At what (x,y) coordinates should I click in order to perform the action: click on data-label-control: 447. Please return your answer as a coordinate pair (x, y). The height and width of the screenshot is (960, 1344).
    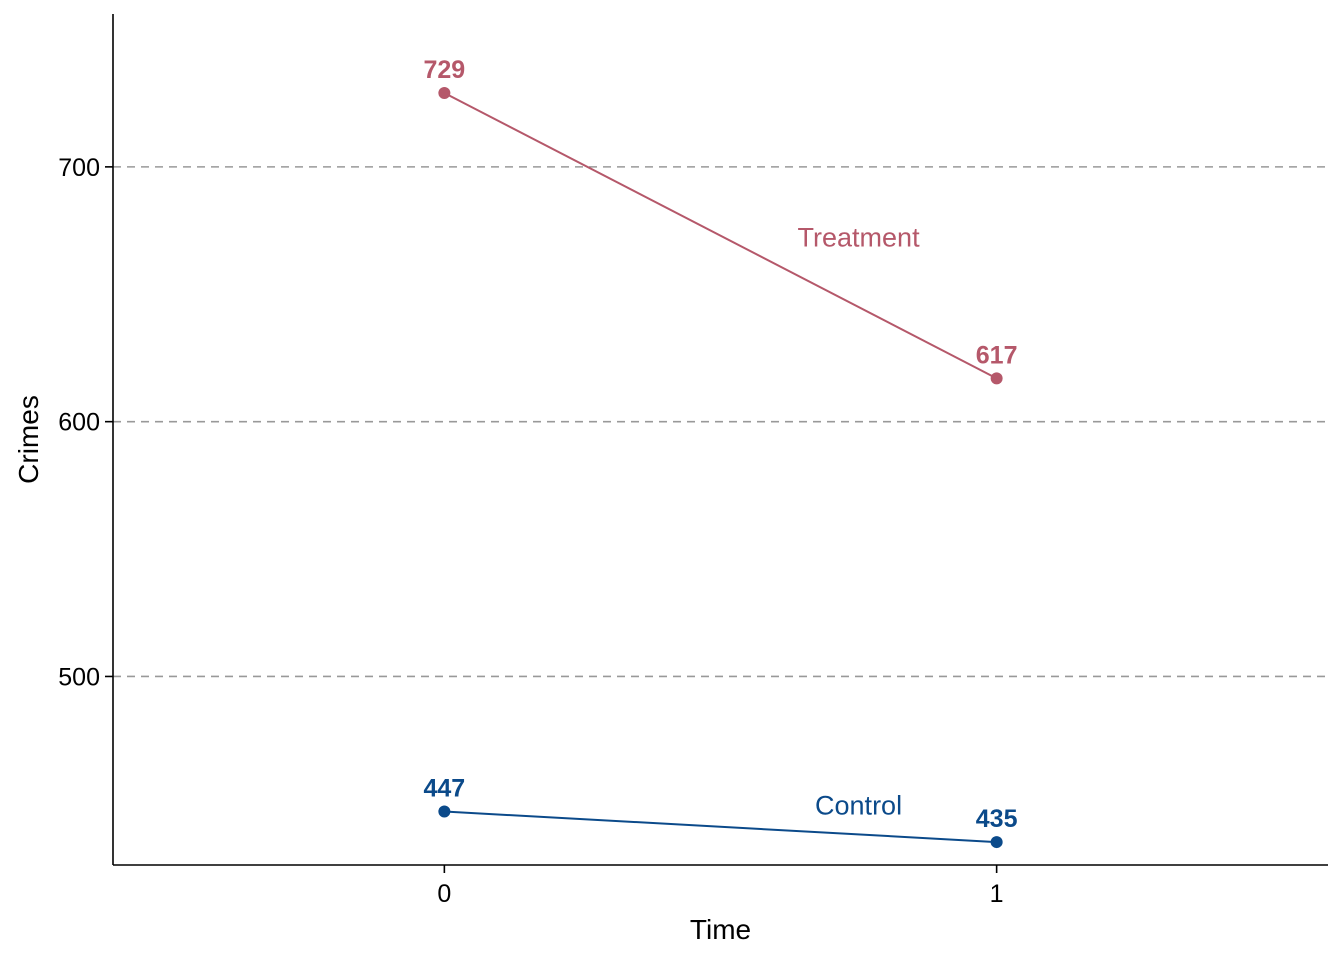
    Looking at the image, I should click on (445, 788).